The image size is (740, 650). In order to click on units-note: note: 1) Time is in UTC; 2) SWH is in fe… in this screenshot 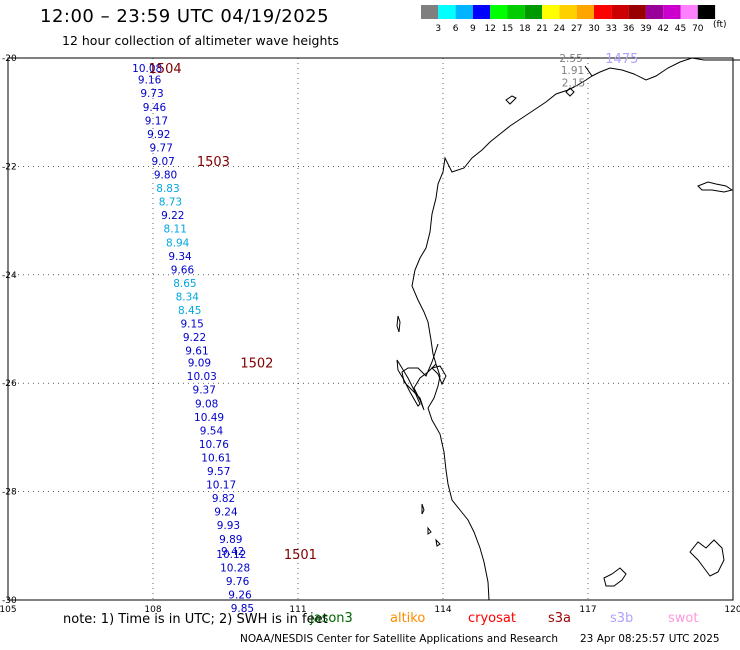, I will do `click(195, 619)`.